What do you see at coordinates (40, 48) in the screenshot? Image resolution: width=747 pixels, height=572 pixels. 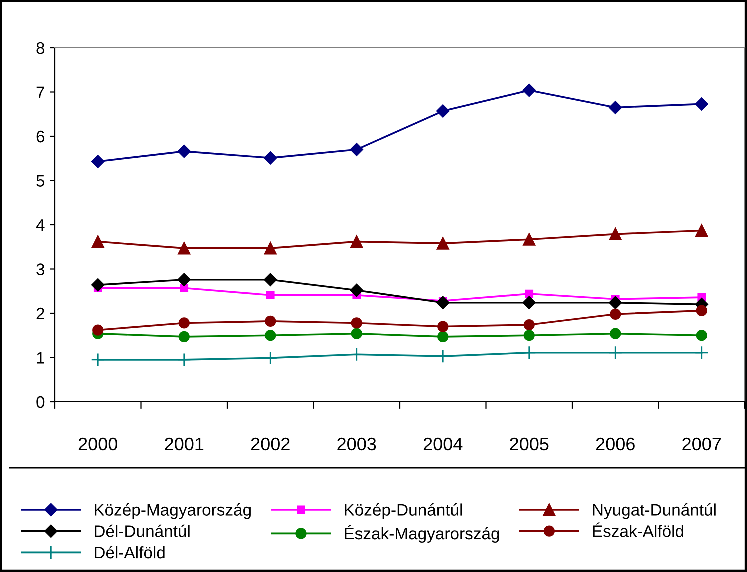 I see `y-tick-label: 8` at bounding box center [40, 48].